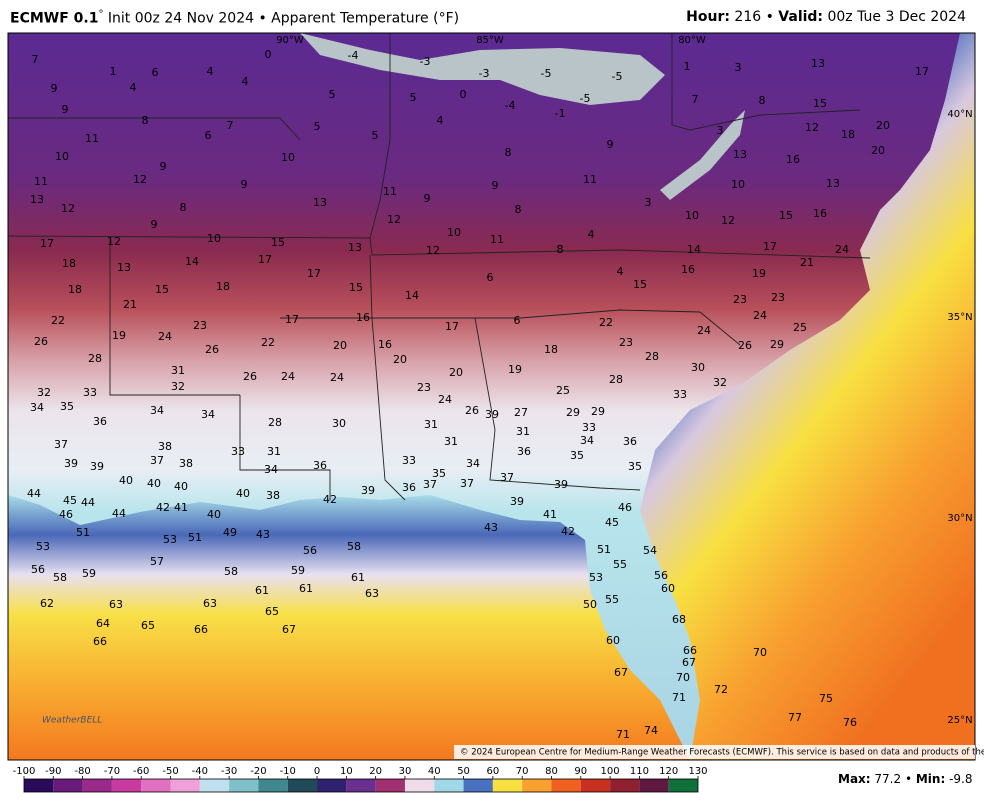 Image resolution: width=984 pixels, height=808 pixels. Describe the element at coordinates (754, 17) in the screenshot. I see `hour-value: 216 •` at that location.